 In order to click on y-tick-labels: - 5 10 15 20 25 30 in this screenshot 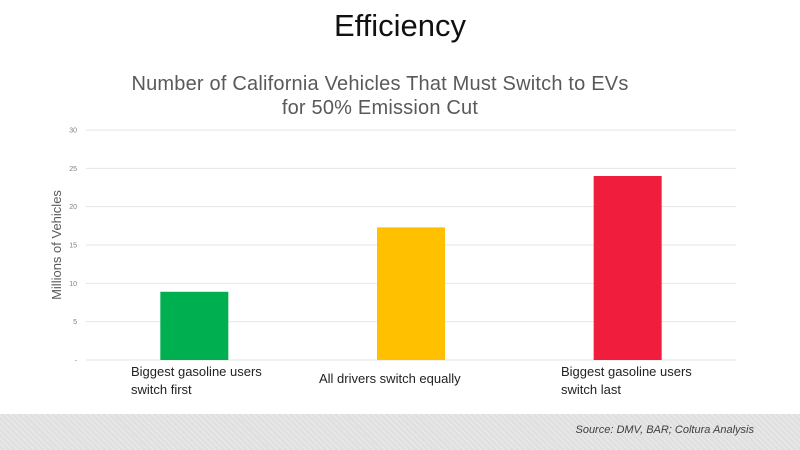, I will do `click(73, 246)`.